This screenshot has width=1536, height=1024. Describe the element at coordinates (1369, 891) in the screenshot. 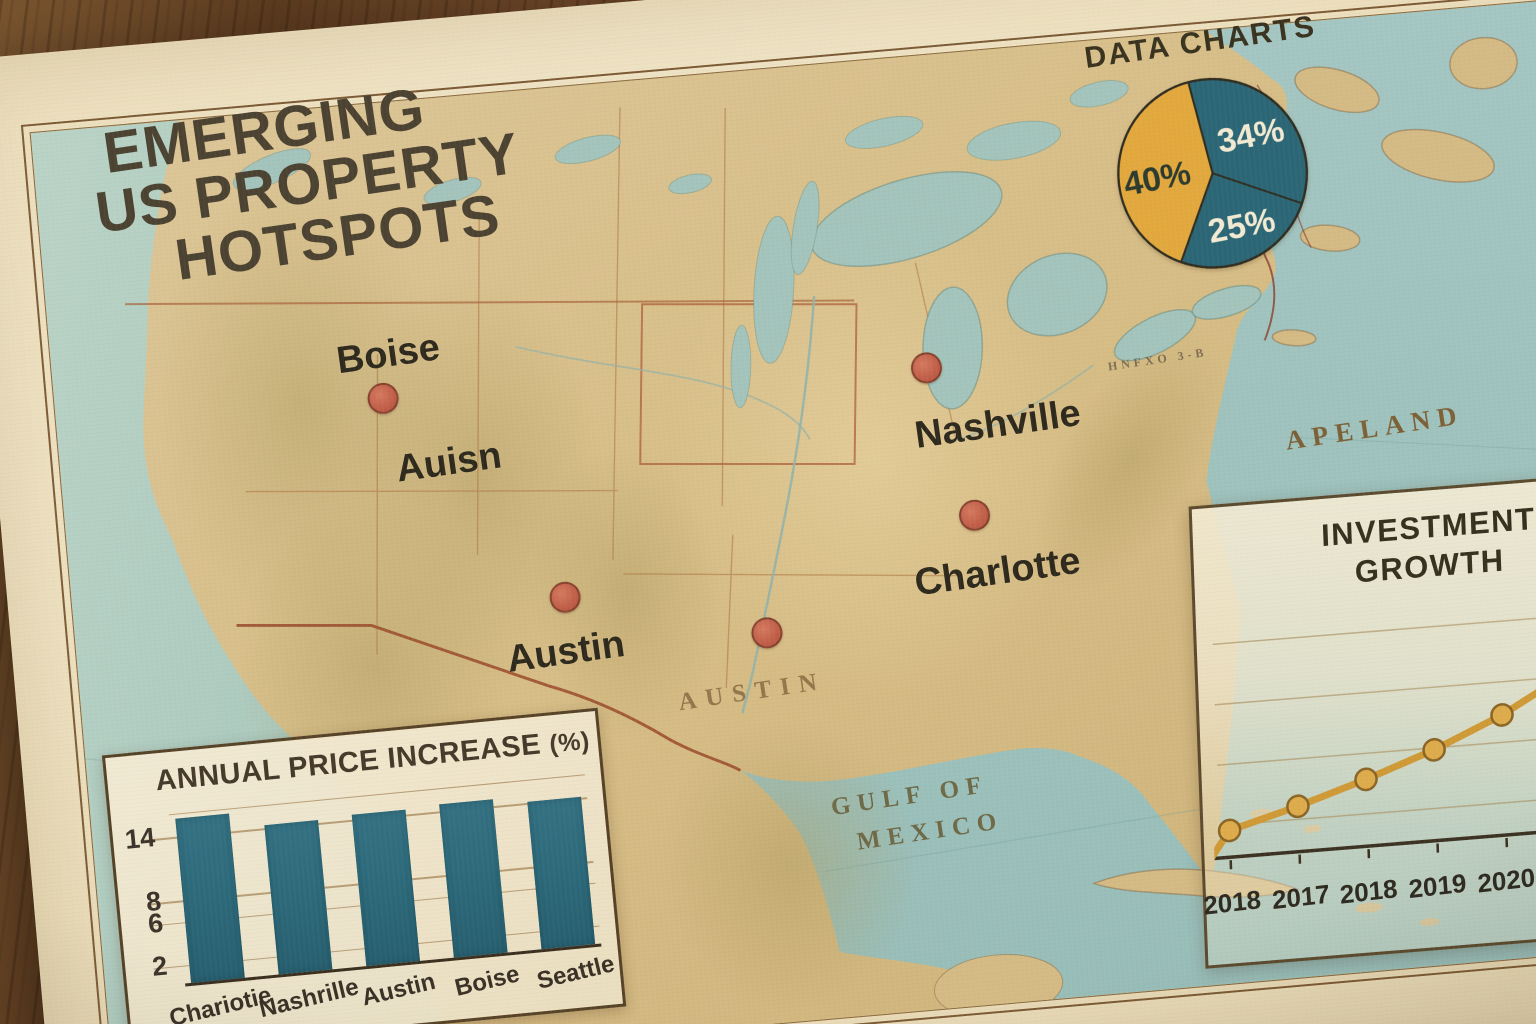

I see `invest-year-2: 2018` at that location.